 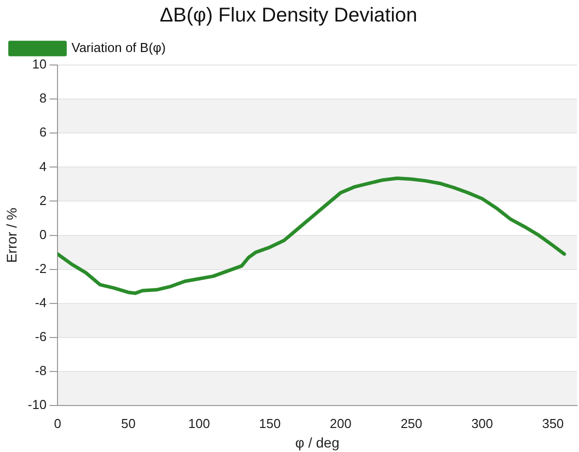 I want to click on x-tick-label: 350, so click(x=553, y=423).